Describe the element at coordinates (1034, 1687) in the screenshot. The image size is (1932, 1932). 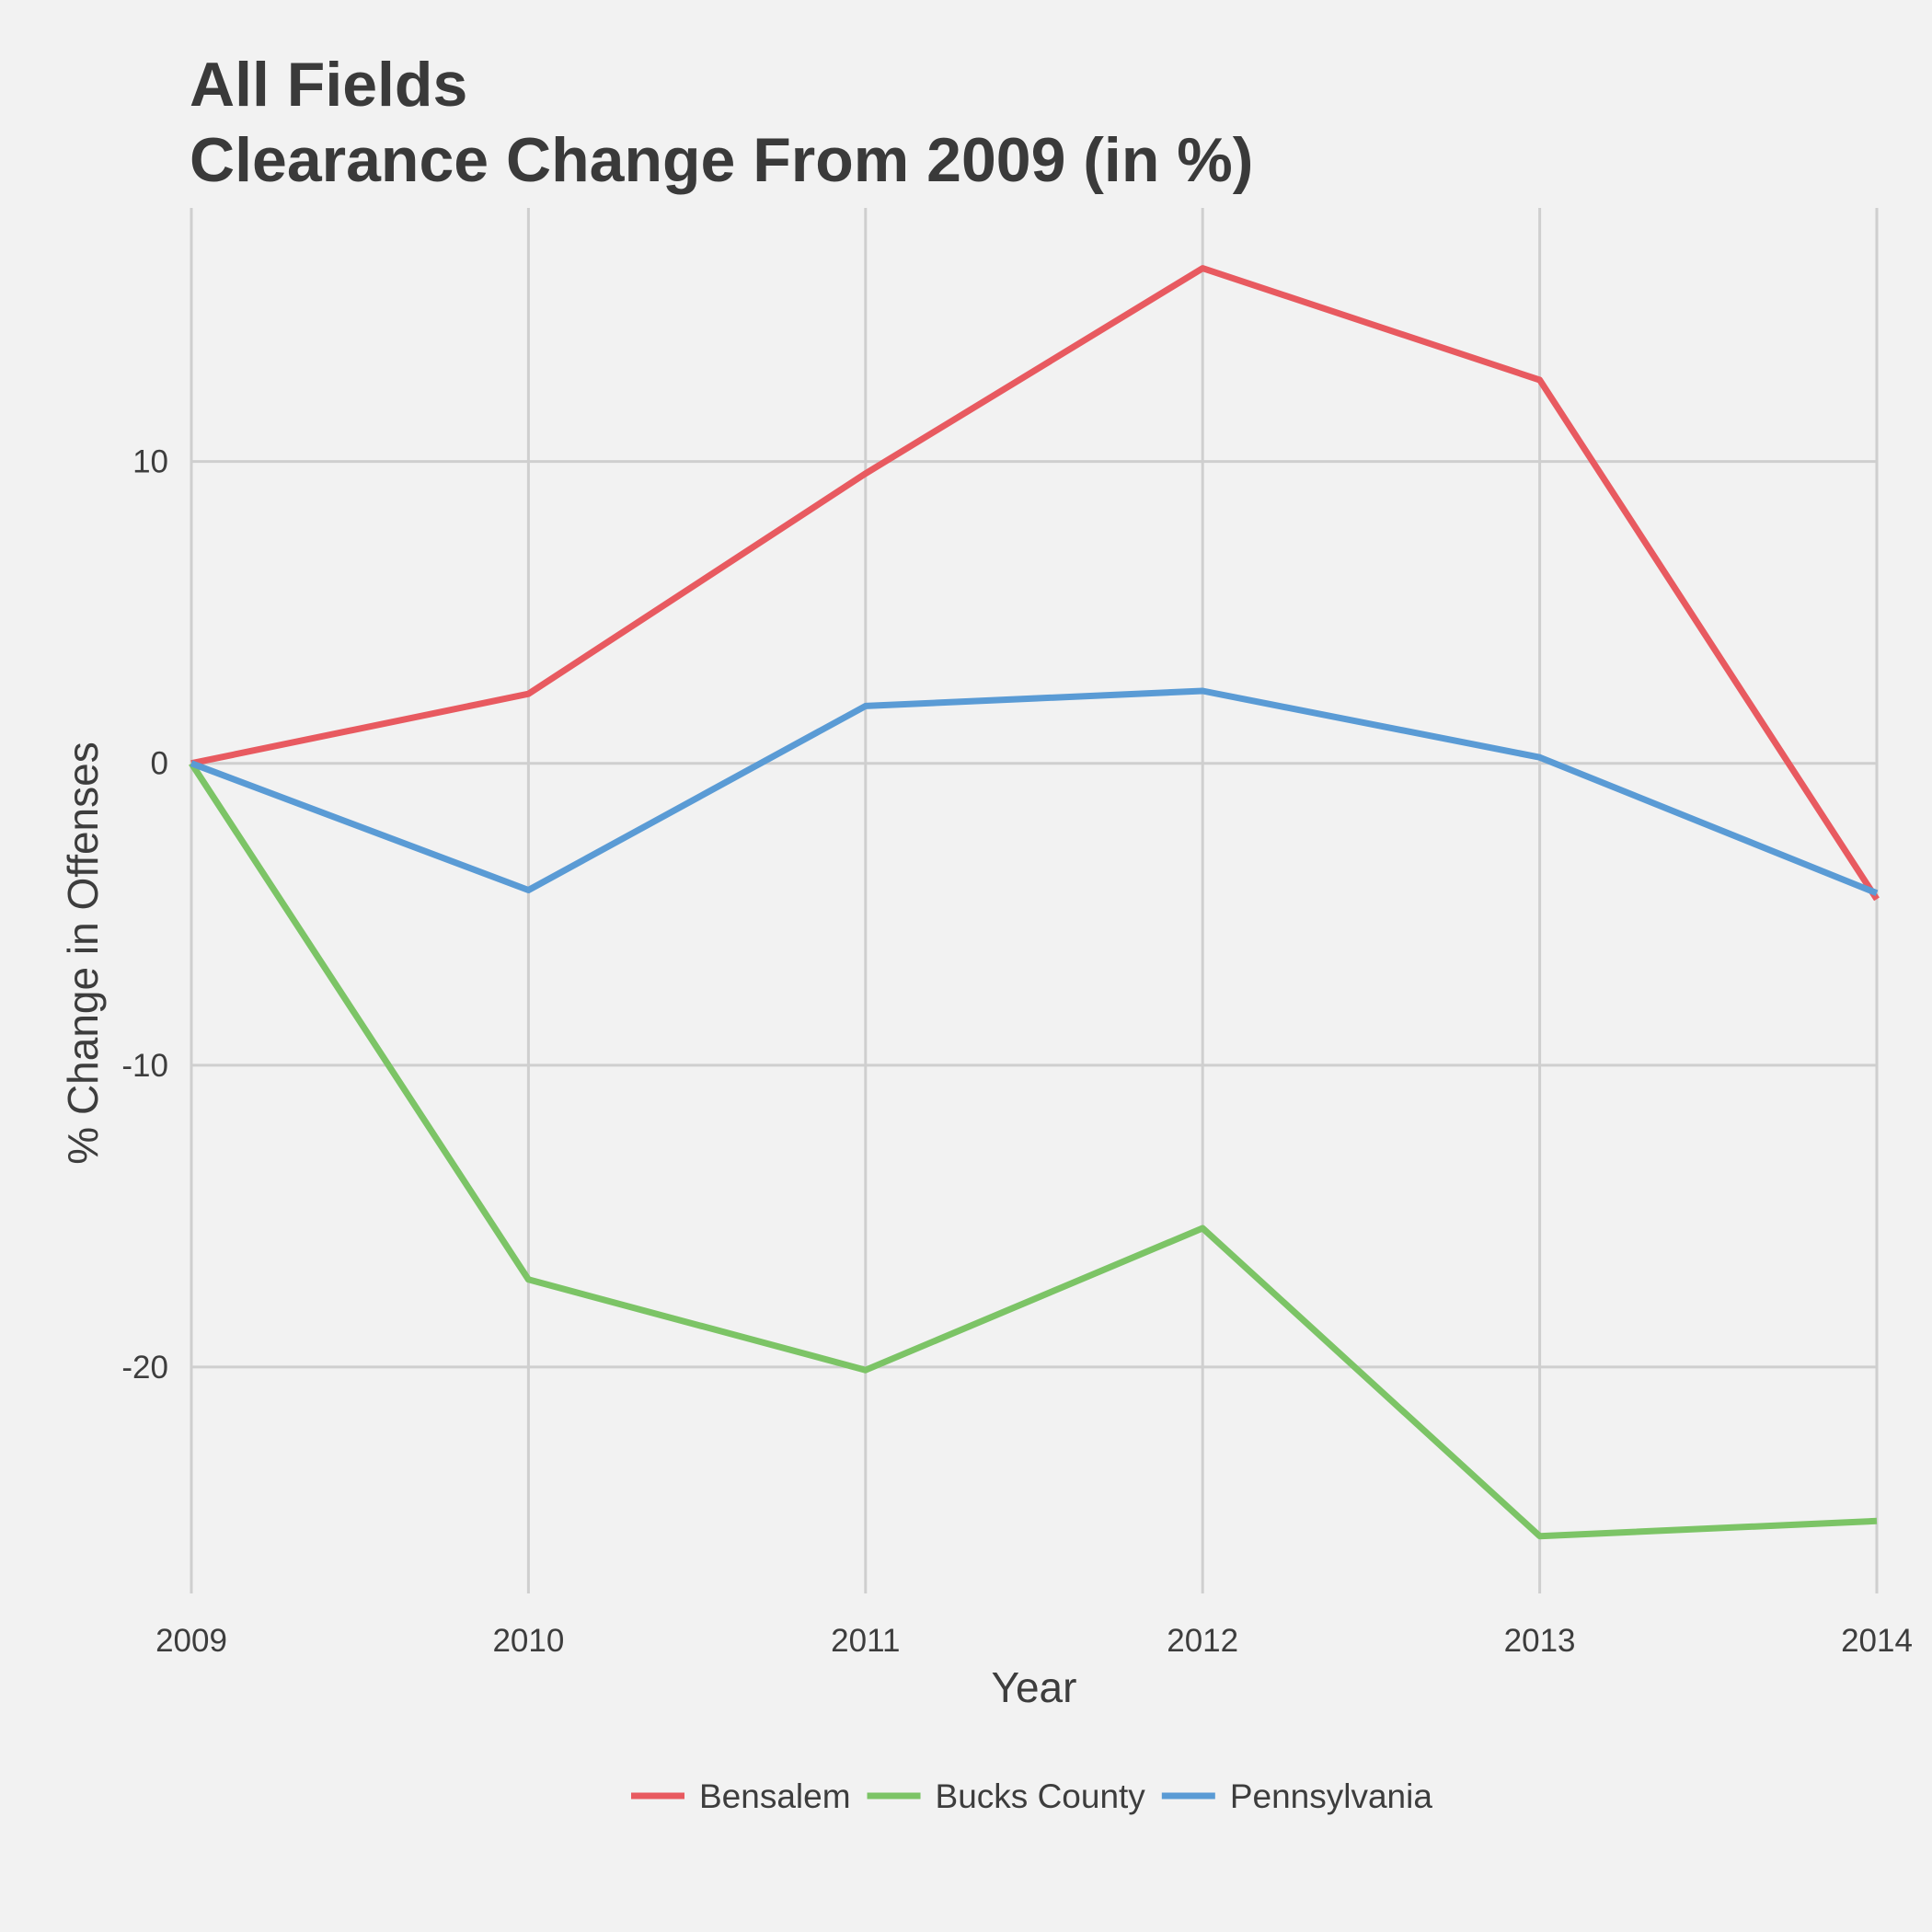
I see `x-axis-title: Year` at that location.